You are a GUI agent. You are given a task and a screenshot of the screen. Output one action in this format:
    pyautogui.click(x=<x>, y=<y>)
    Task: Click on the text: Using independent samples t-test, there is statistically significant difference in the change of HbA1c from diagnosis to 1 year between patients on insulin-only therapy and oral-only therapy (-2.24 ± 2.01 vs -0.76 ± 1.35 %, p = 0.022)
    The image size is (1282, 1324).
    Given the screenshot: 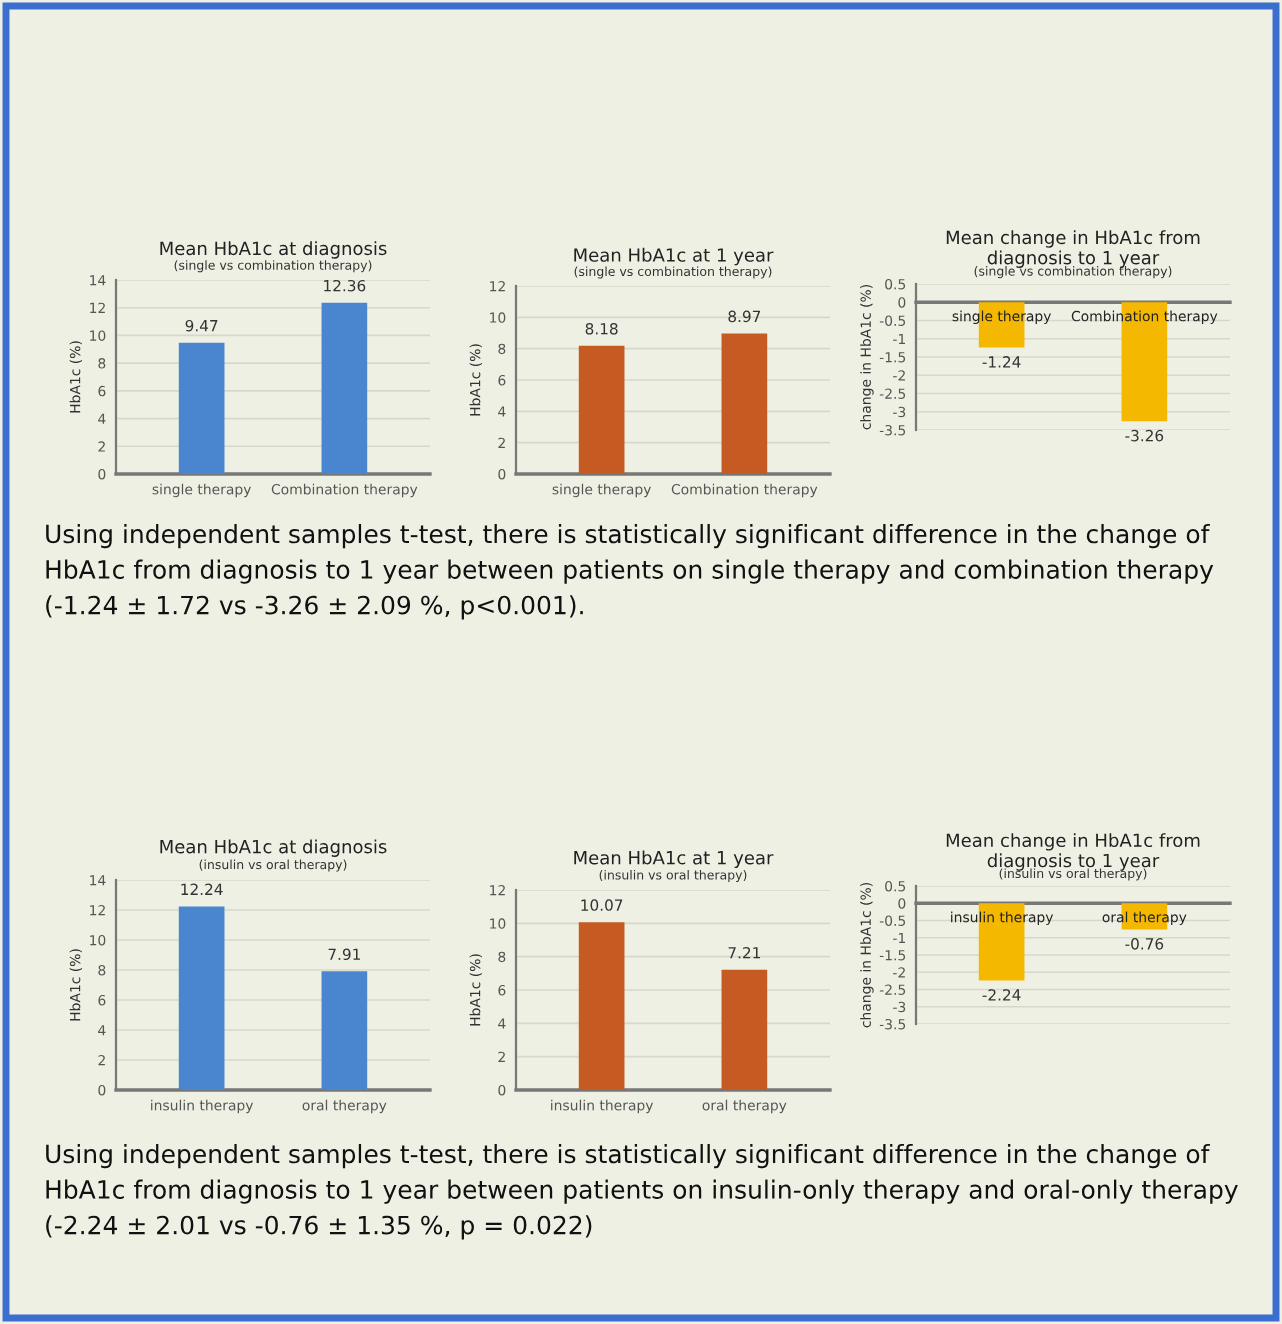 What is the action you would take?
    pyautogui.click(x=642, y=1192)
    